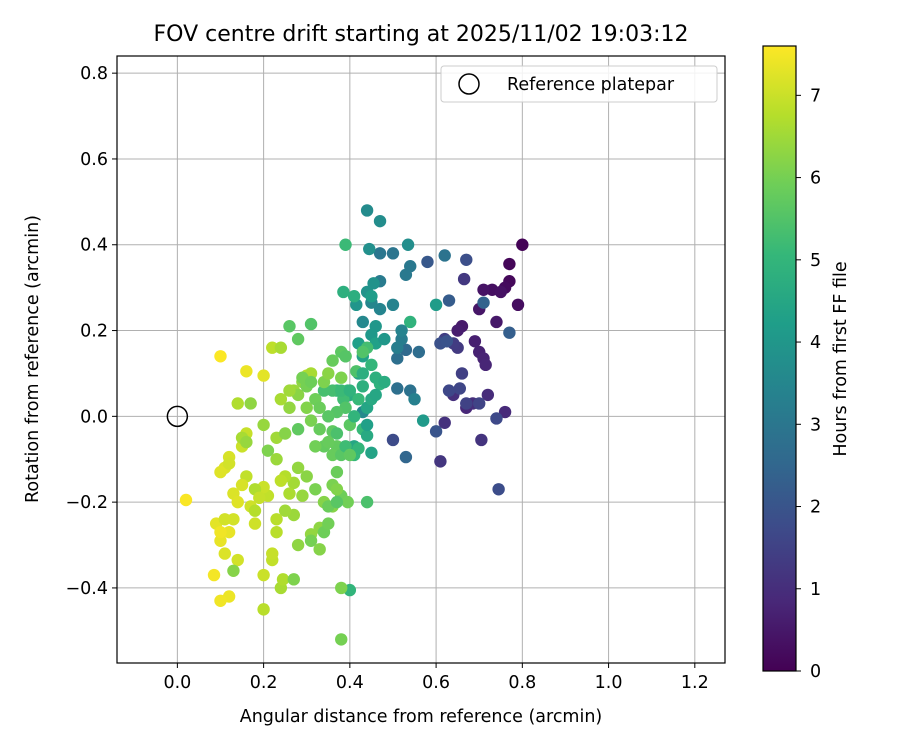 The width and height of the screenshot is (900, 754). What do you see at coordinates (609, 683) in the screenshot?
I see `x-tick-label: 1.0` at bounding box center [609, 683].